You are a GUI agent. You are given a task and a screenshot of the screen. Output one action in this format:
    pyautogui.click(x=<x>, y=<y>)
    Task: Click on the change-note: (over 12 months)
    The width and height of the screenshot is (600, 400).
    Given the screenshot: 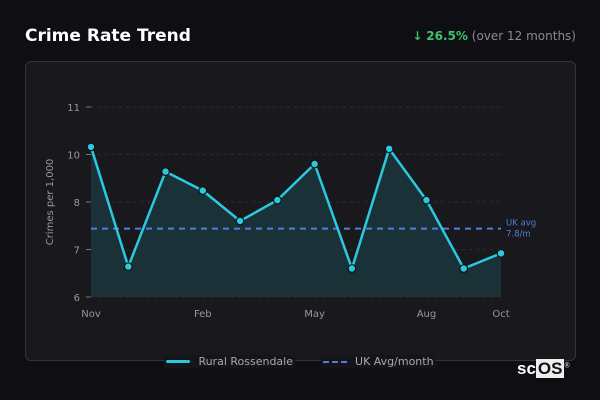 What is the action you would take?
    pyautogui.click(x=523, y=36)
    